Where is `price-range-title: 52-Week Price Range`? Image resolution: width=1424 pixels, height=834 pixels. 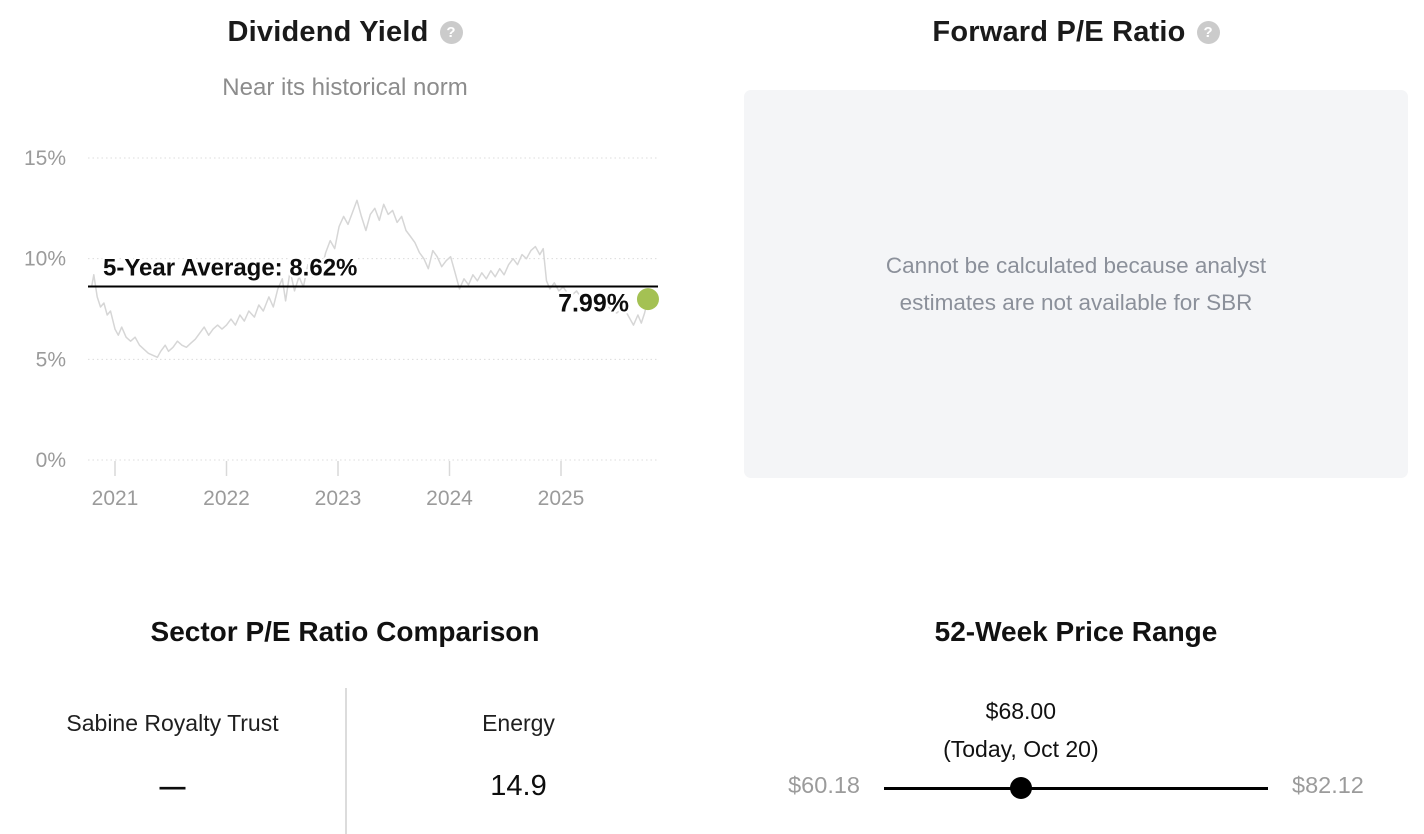
price-range-title: 52-Week Price Range is located at coordinates (1076, 631).